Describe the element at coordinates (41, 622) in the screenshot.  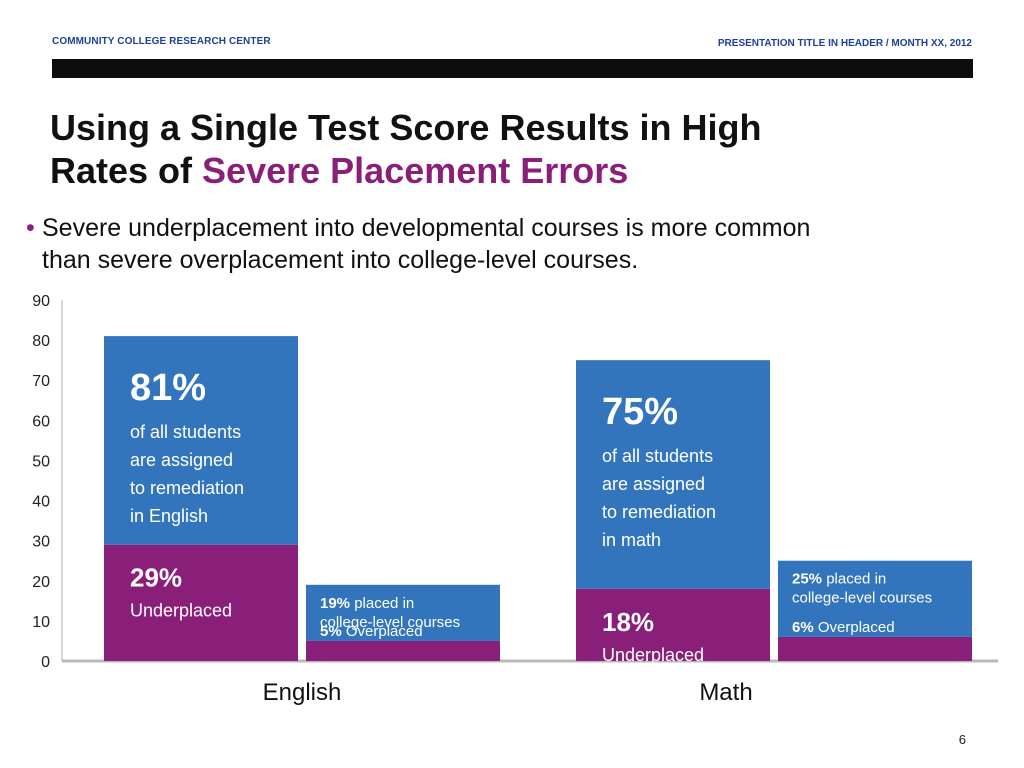
I see `y-tick-label: 10` at that location.